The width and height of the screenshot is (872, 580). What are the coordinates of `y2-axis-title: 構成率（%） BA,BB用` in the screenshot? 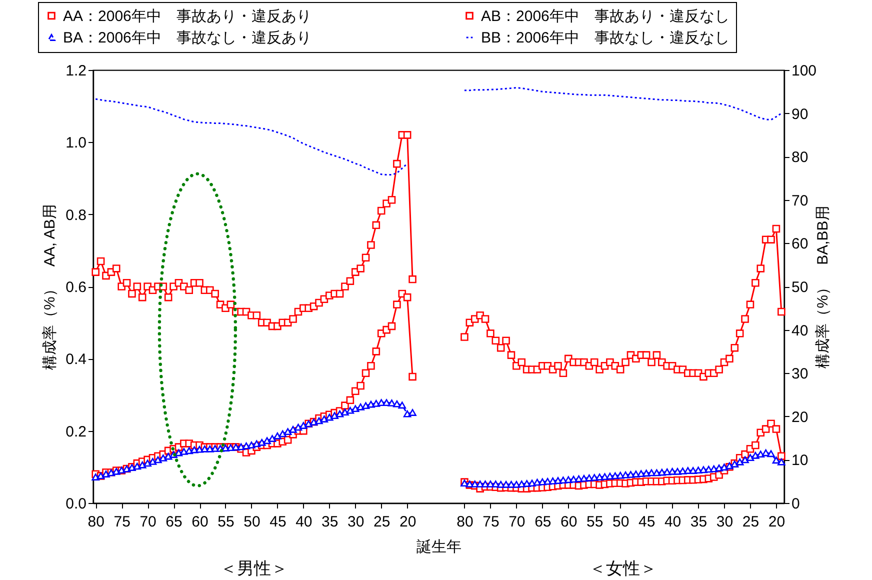 It's located at (823, 287).